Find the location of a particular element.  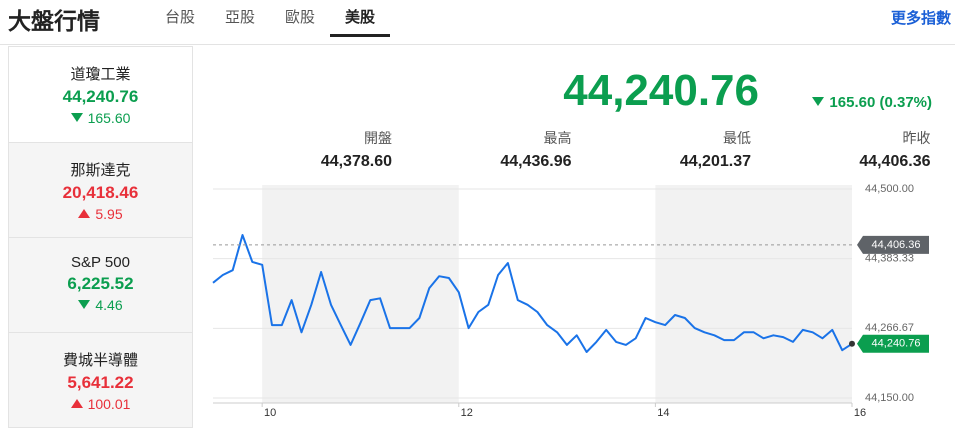

index-change: 5.95 is located at coordinates (100, 214).